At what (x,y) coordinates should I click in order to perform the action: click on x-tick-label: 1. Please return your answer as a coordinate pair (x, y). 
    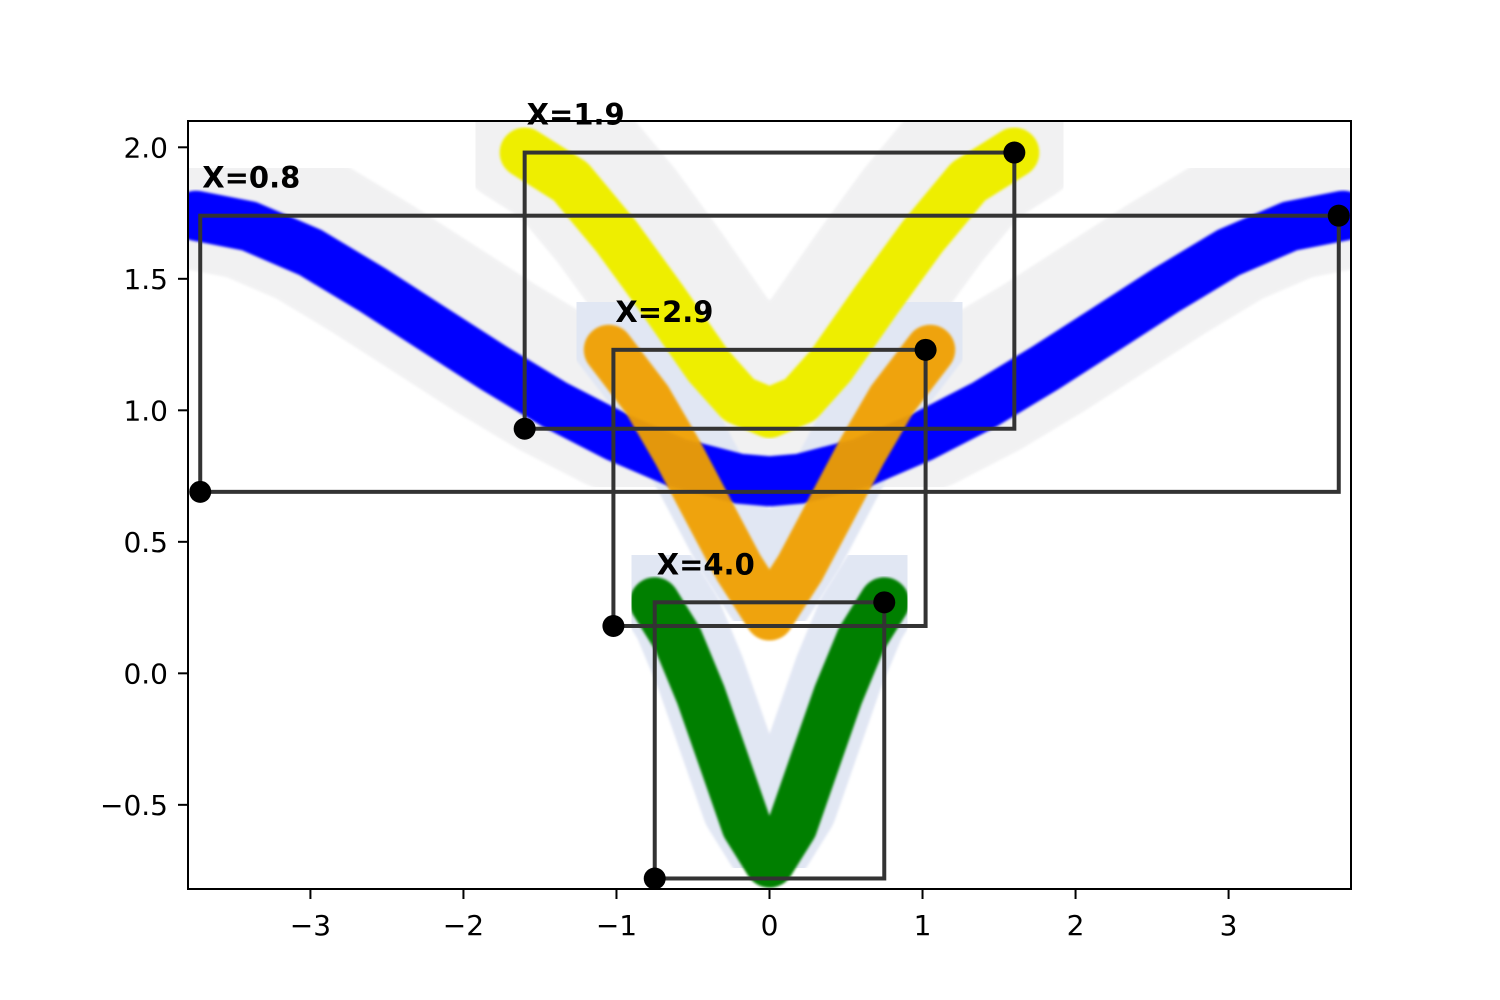
    Looking at the image, I should click on (923, 925).